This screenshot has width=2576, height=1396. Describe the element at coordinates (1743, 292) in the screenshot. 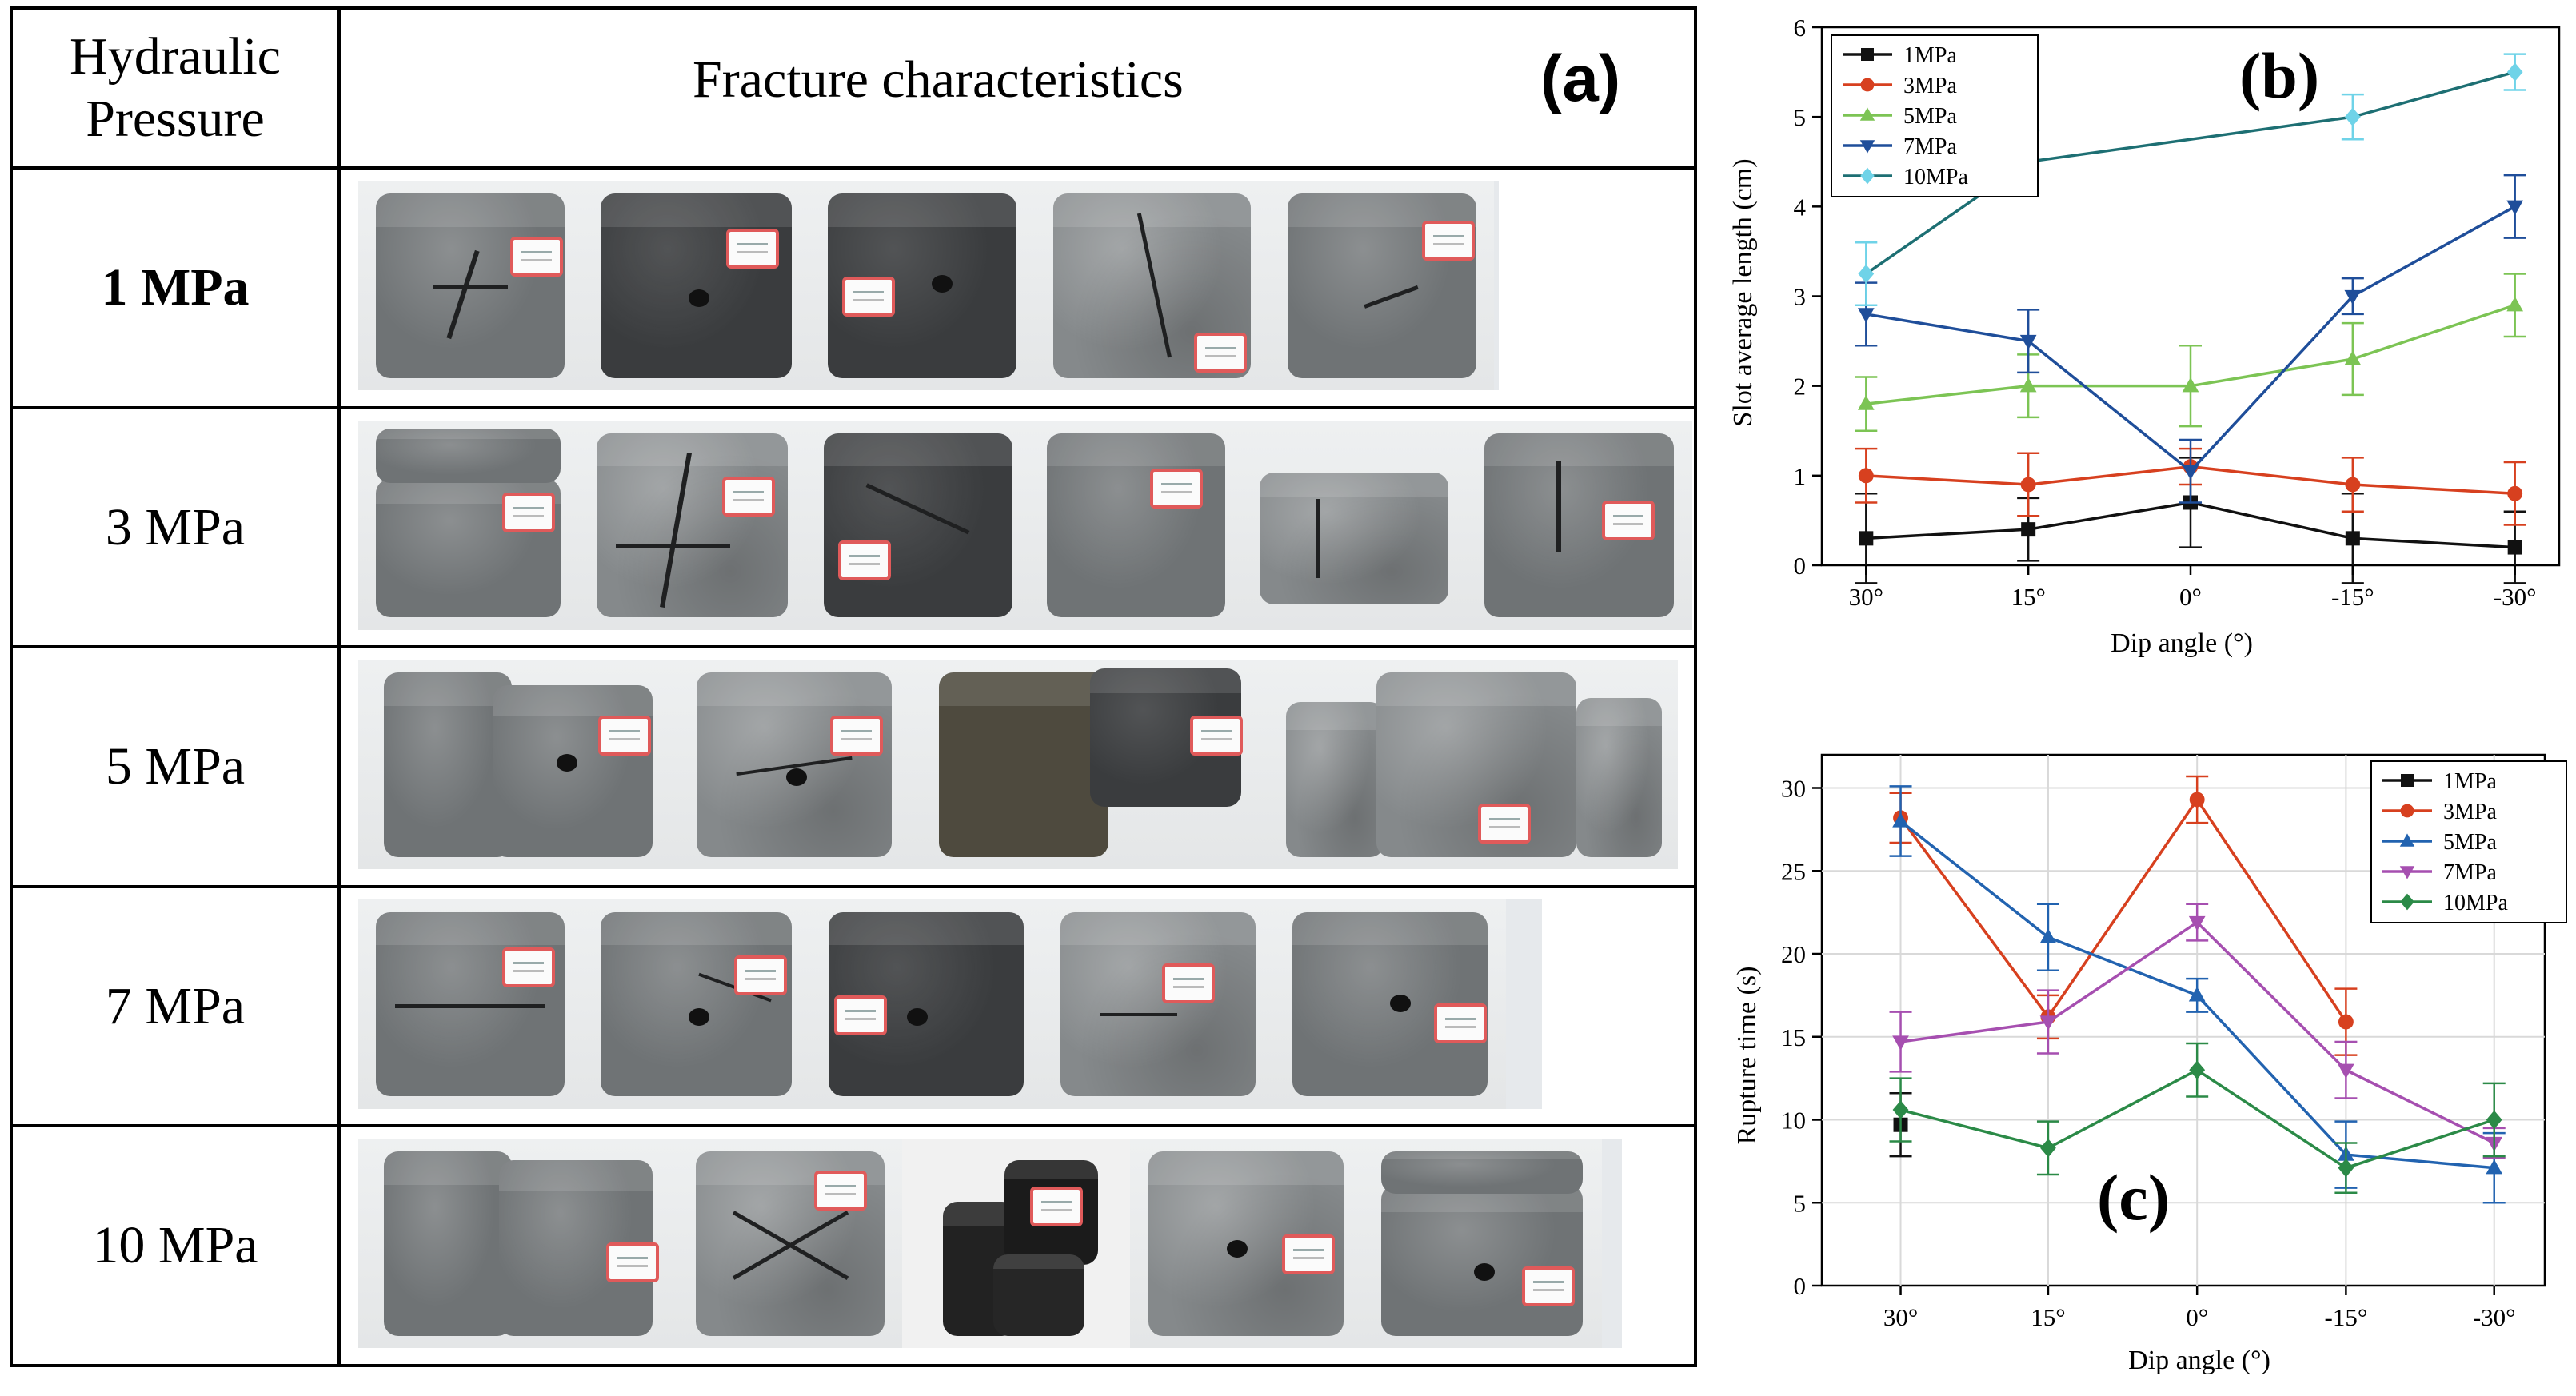

I see `chart-b-ylabel: Slot average length (cm)` at that location.